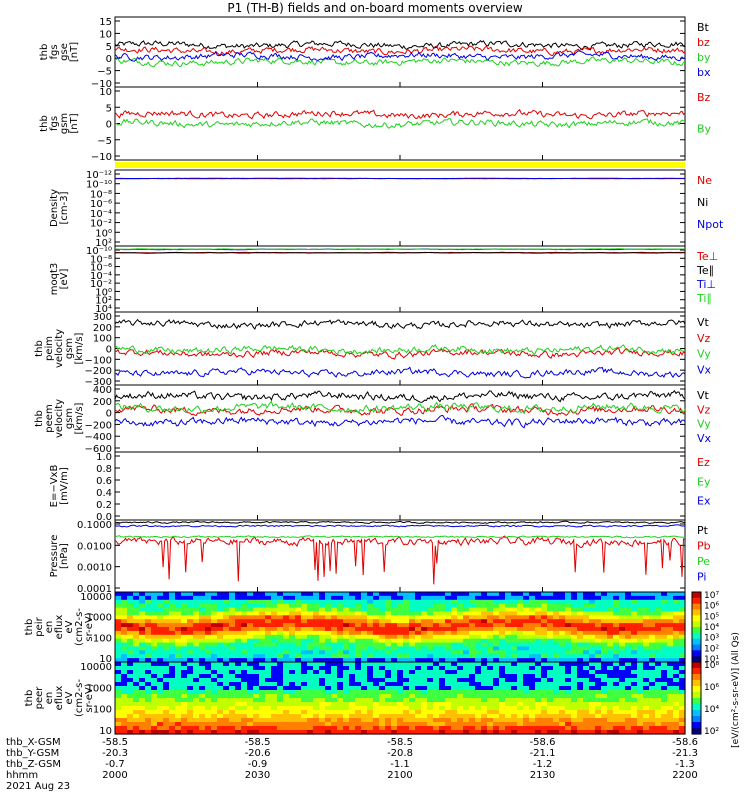 The image size is (750, 800). I want to click on legend-Bz: Bz, so click(704, 97).